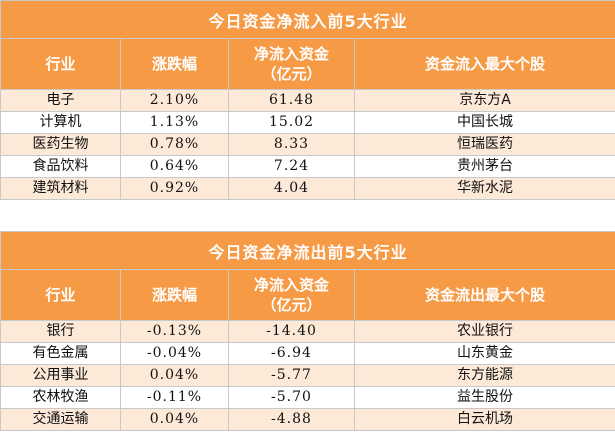 Image resolution: width=615 pixels, height=444 pixels. I want to click on industry-cell: 公用事业, so click(60, 375).